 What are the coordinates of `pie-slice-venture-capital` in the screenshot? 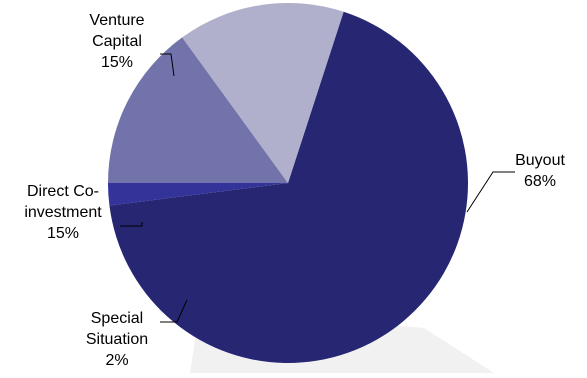 It's located at (263, 93).